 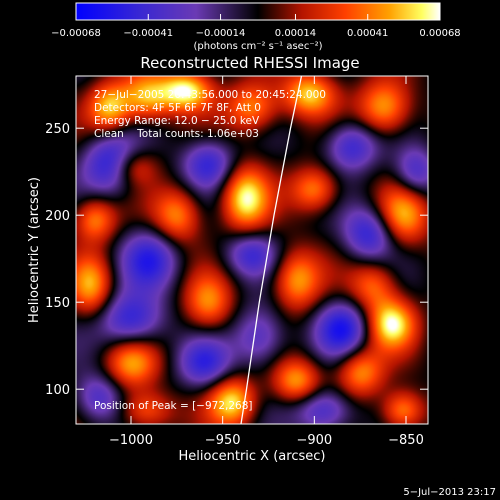 I want to click on y-axis-title: Heliocentric Y (arcsec), so click(x=34, y=250).